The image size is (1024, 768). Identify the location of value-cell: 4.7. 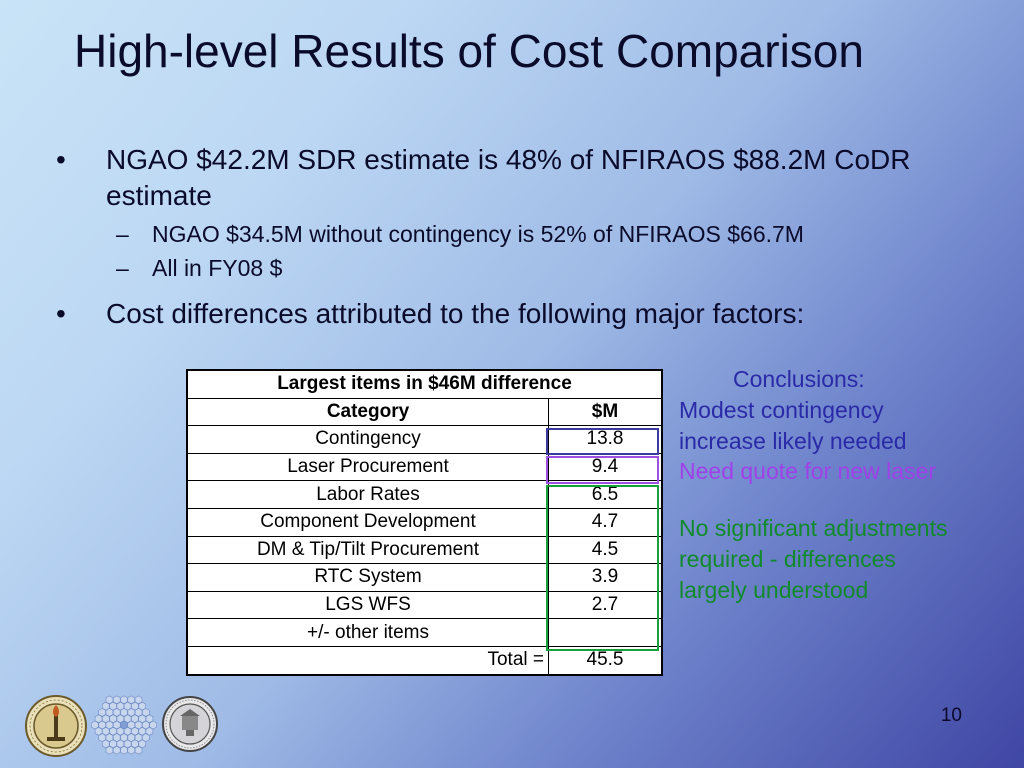
(605, 522).